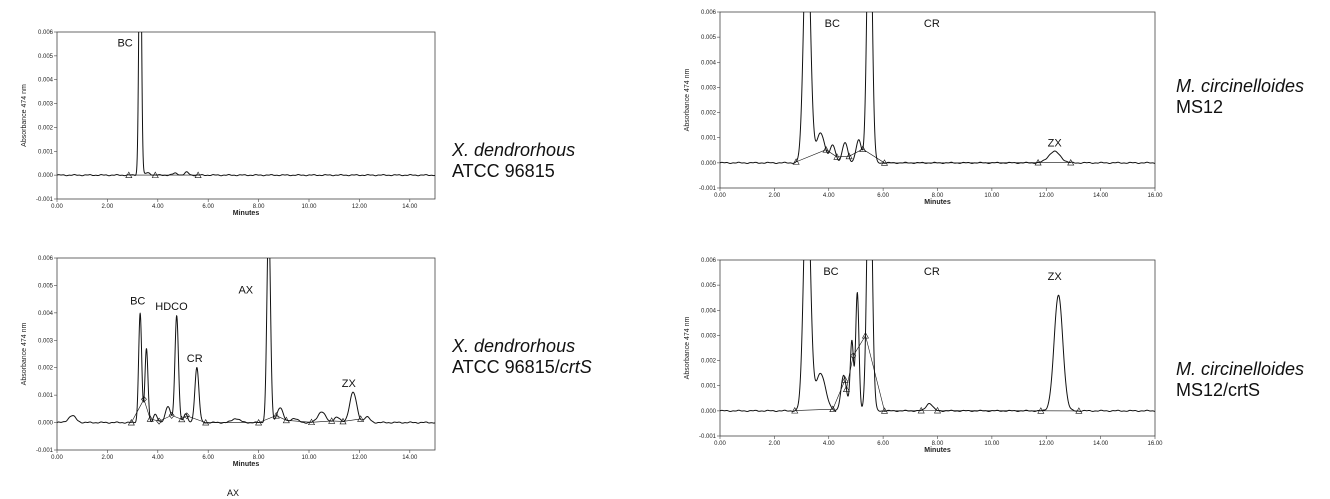 This screenshot has height=499, width=1330. What do you see at coordinates (1055, 144) in the screenshot?
I see `peak-label: ZX` at bounding box center [1055, 144].